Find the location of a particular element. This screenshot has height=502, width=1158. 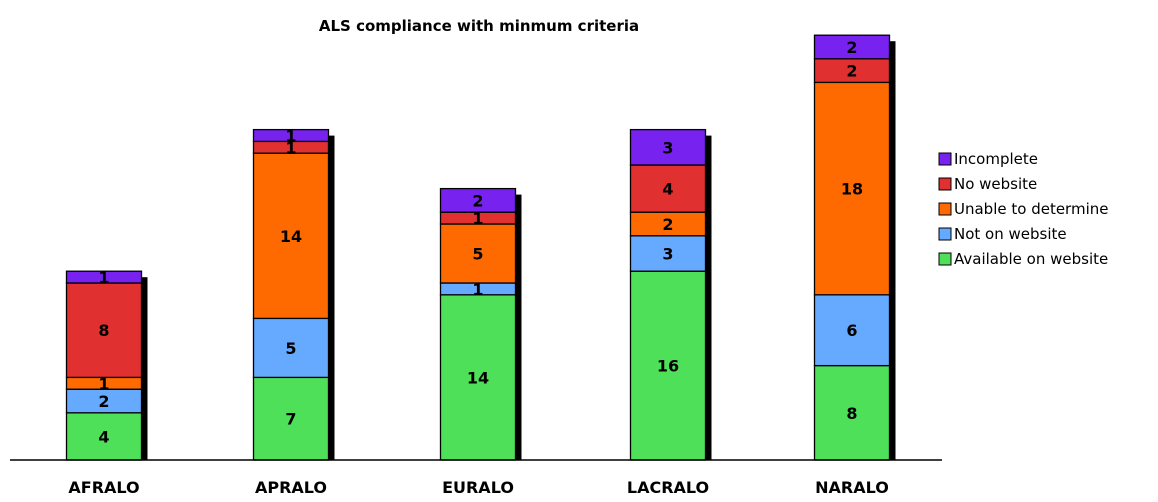

legend-label: Incomplete is located at coordinates (996, 159).